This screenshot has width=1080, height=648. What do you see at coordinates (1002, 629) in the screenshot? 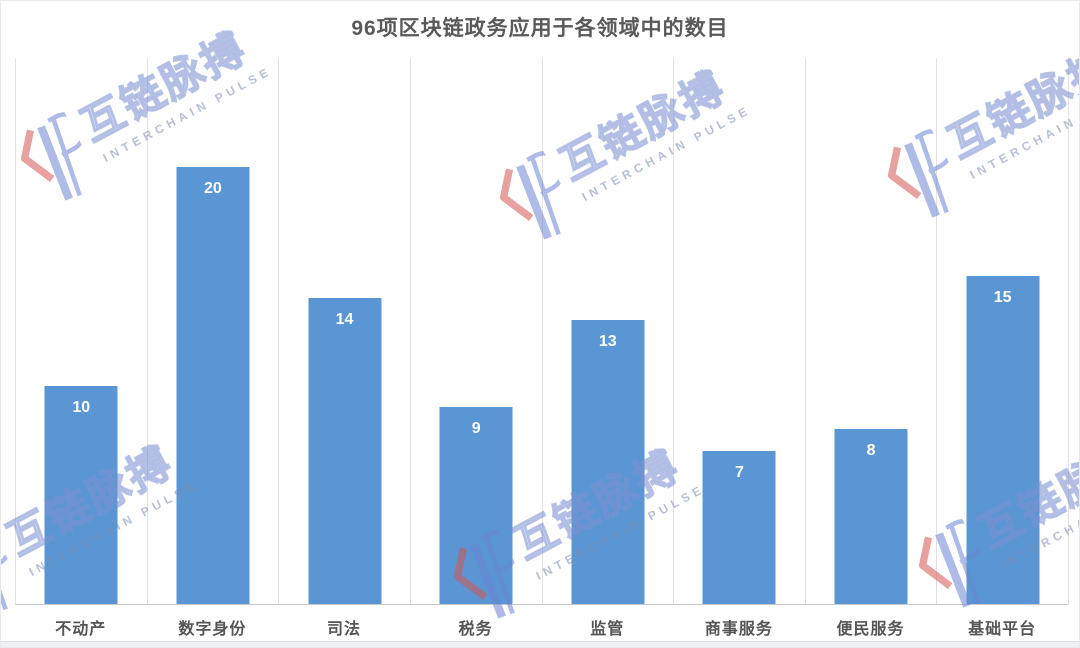
I see `x-axis-category-label: 基础平台` at bounding box center [1002, 629].